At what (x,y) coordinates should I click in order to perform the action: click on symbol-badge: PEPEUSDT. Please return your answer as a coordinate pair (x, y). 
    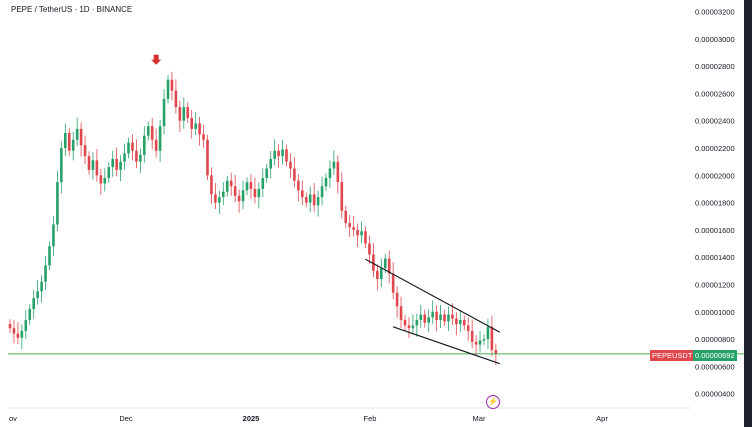
    Looking at the image, I should click on (672, 355).